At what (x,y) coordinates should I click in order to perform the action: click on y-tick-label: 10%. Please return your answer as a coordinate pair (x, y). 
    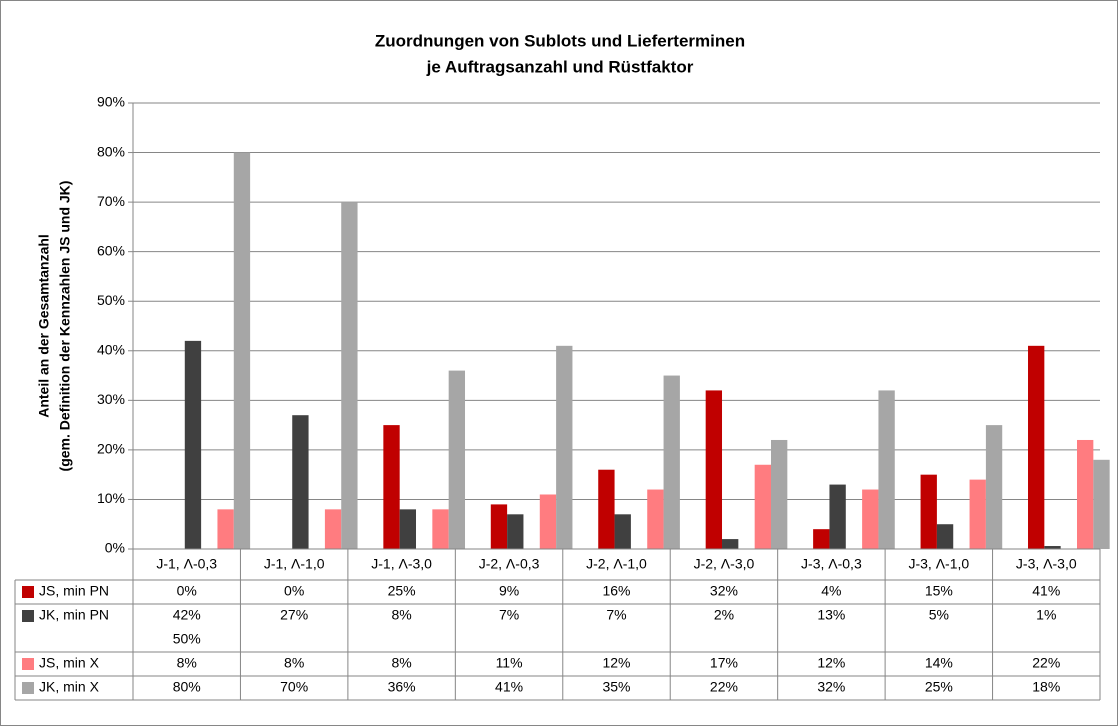
    Looking at the image, I should click on (111, 498).